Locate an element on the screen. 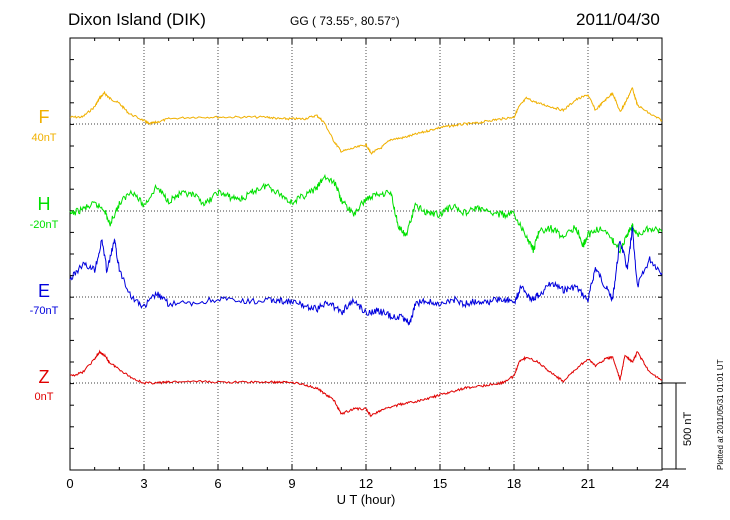 This screenshot has width=730, height=520. station-coordinates: GG ( 73.55°, 80.57°) is located at coordinates (345, 21).